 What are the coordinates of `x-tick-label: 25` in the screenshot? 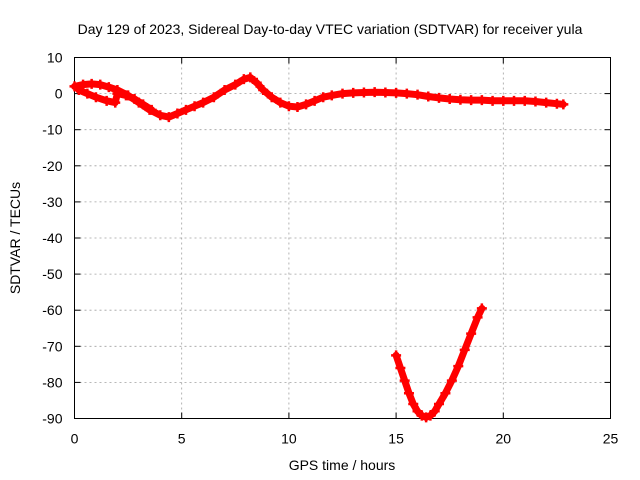 It's located at (611, 439).